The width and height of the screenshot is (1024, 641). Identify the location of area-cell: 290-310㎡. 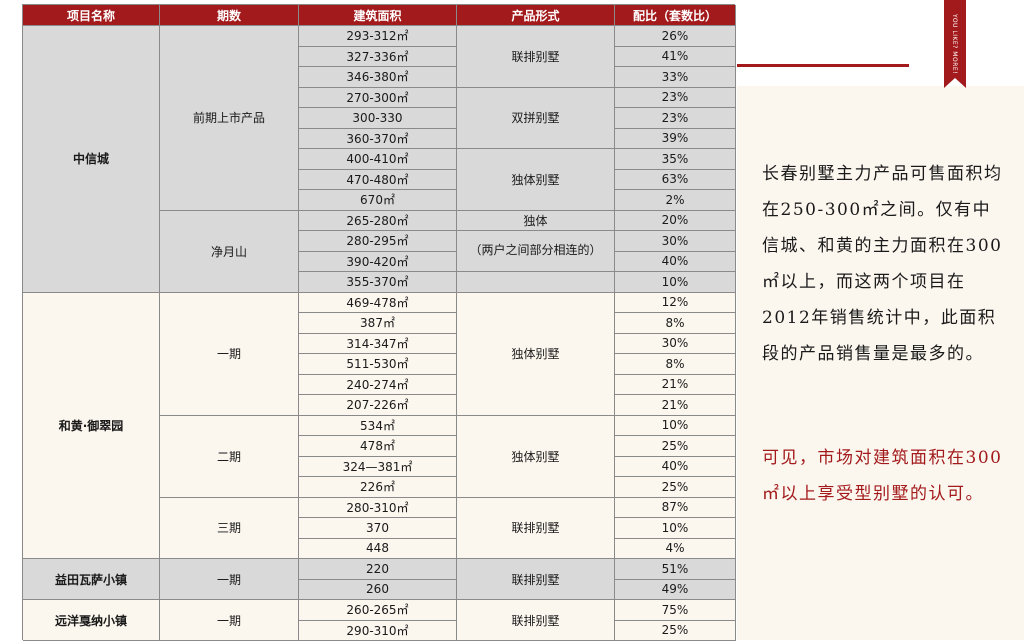
(378, 631).